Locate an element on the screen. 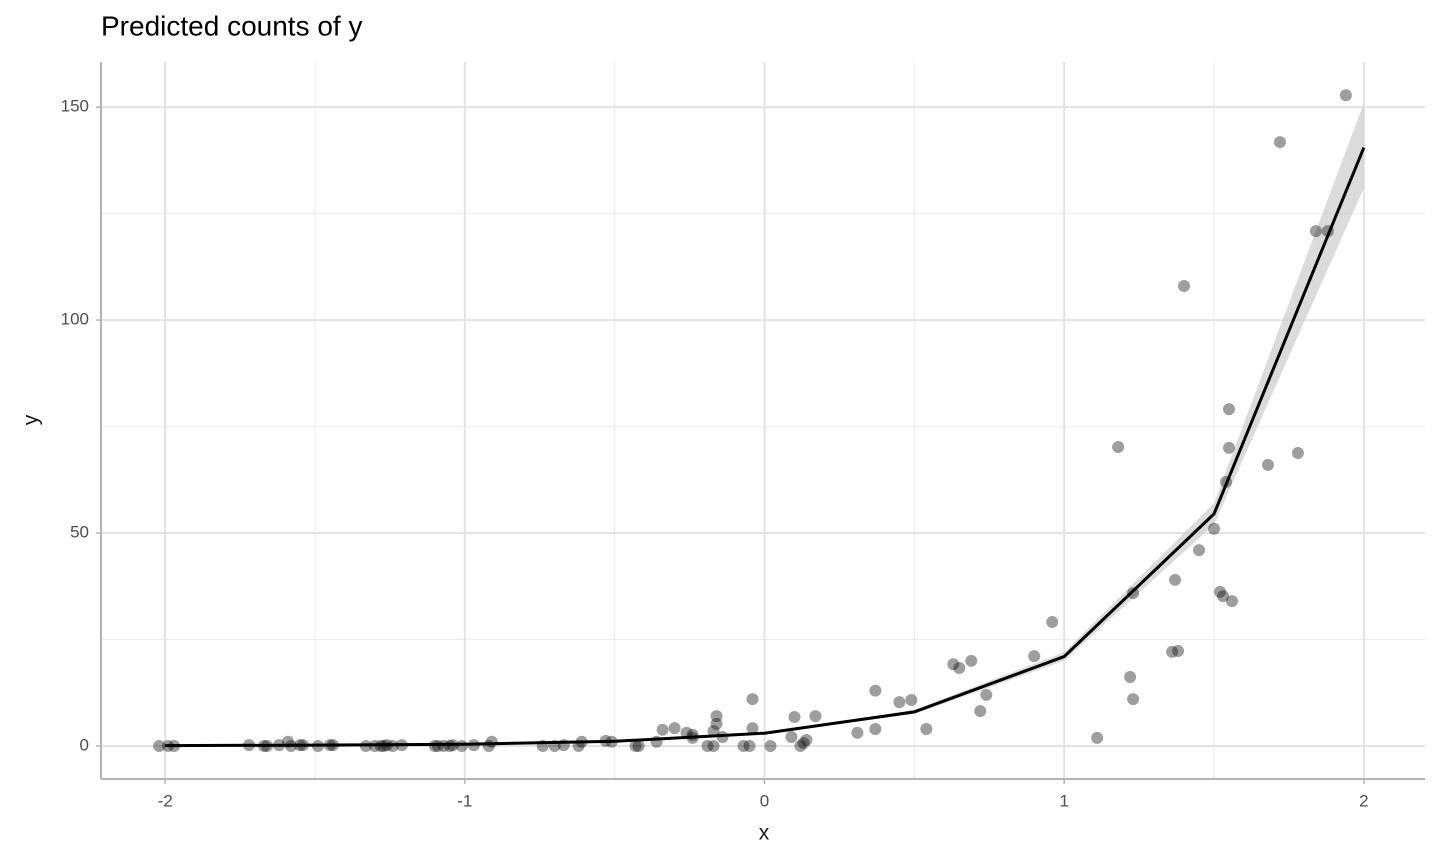 The image size is (1440, 864). x-axis-title: x is located at coordinates (764, 833).